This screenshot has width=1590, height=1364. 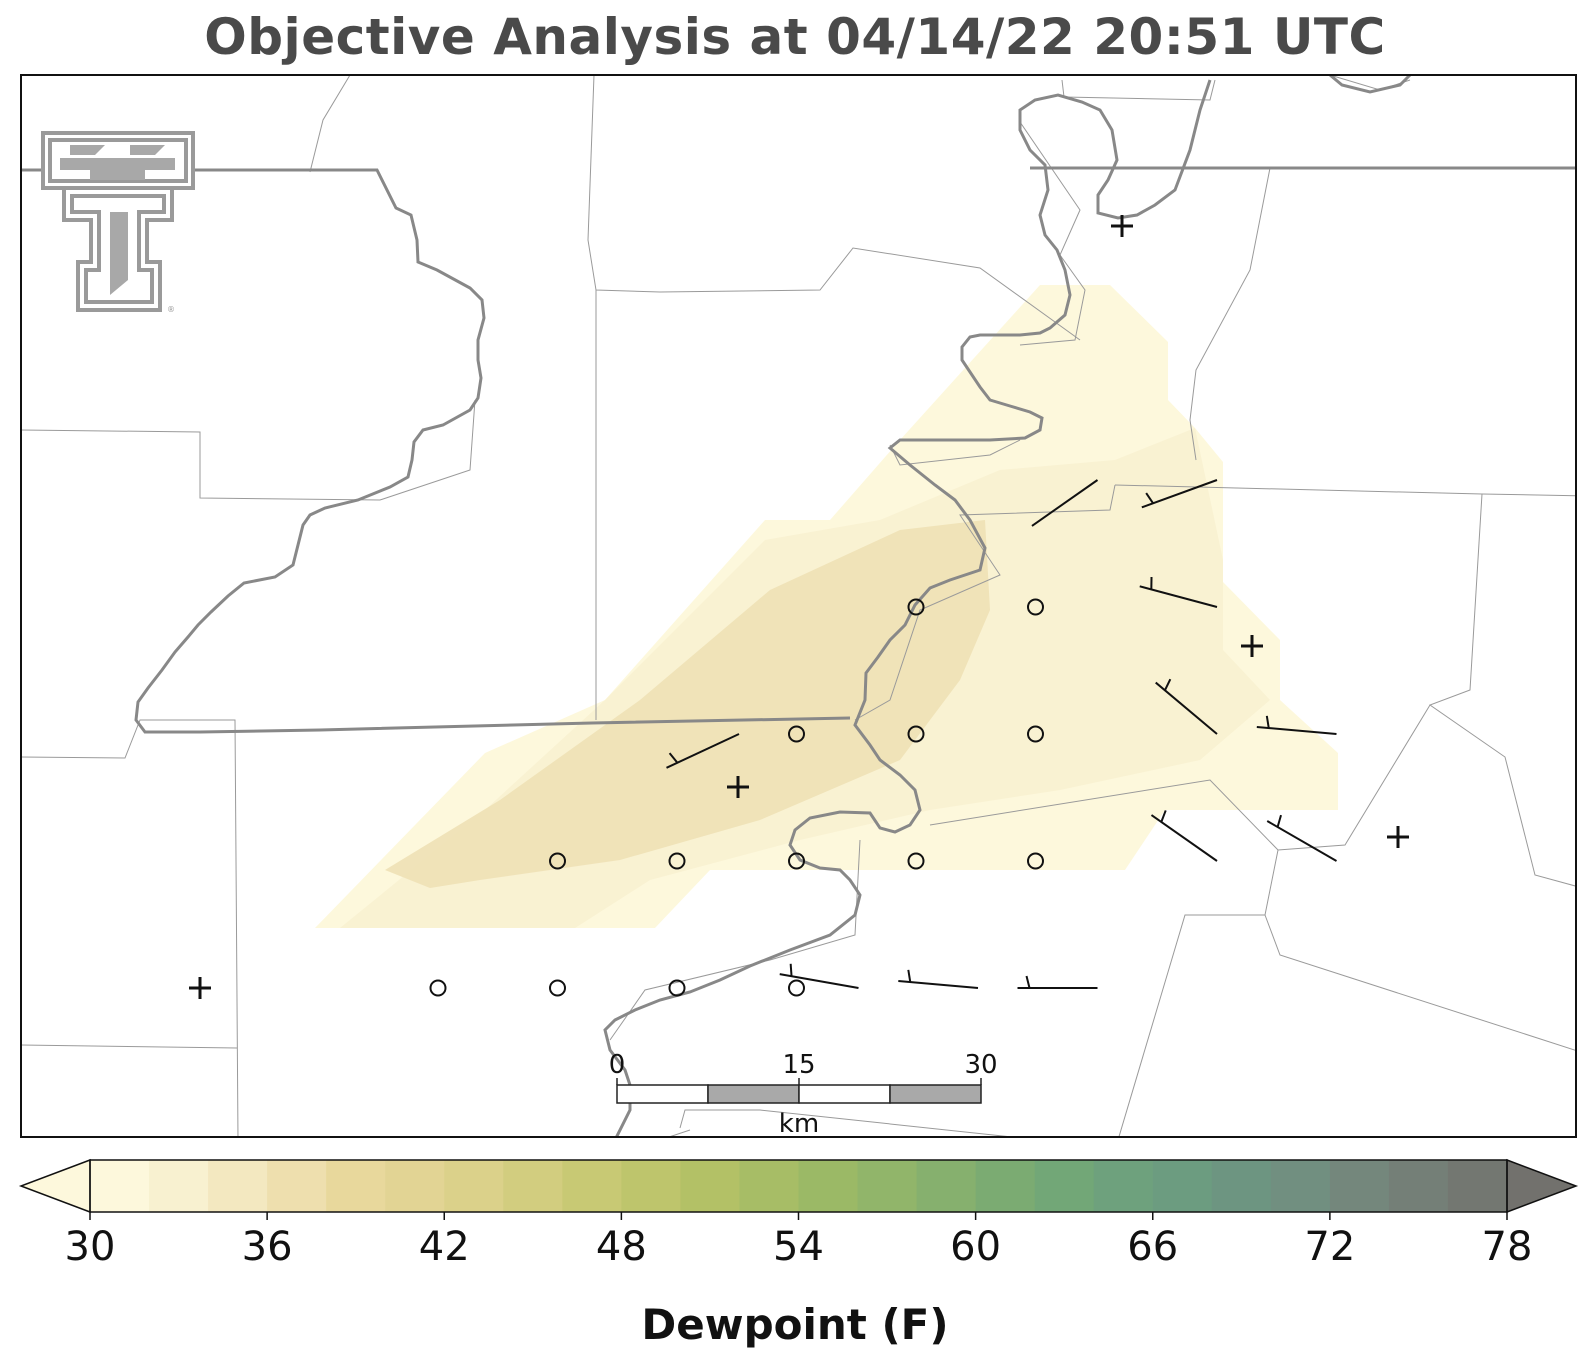 I want to click on colorbar-ticks: 30 36 42 48 54 60 66 72 78, so click(x=799, y=1241).